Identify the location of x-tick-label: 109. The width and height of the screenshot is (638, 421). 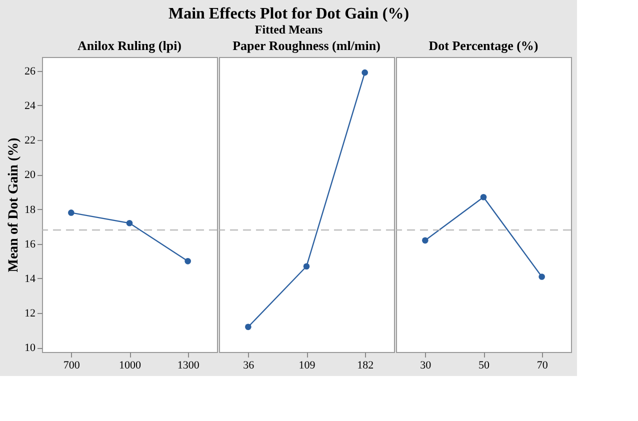
(307, 366).